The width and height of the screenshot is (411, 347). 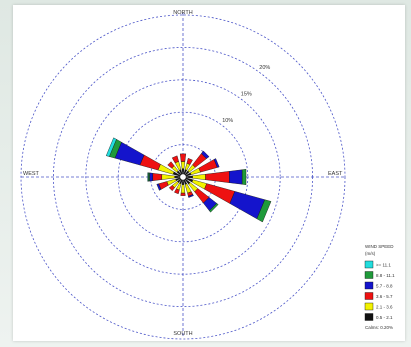 I want to click on calm-center, so click(x=183, y=177).